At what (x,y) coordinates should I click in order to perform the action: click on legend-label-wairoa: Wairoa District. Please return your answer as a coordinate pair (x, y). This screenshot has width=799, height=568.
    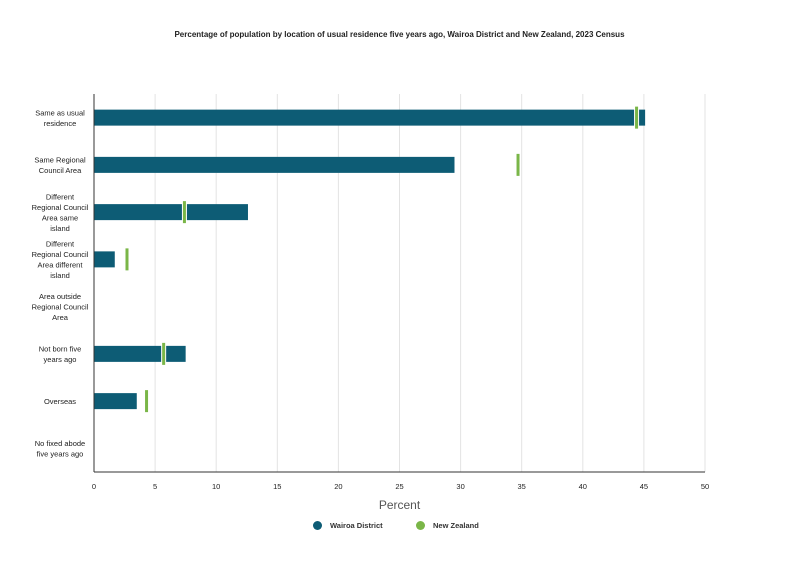
    Looking at the image, I should click on (356, 525).